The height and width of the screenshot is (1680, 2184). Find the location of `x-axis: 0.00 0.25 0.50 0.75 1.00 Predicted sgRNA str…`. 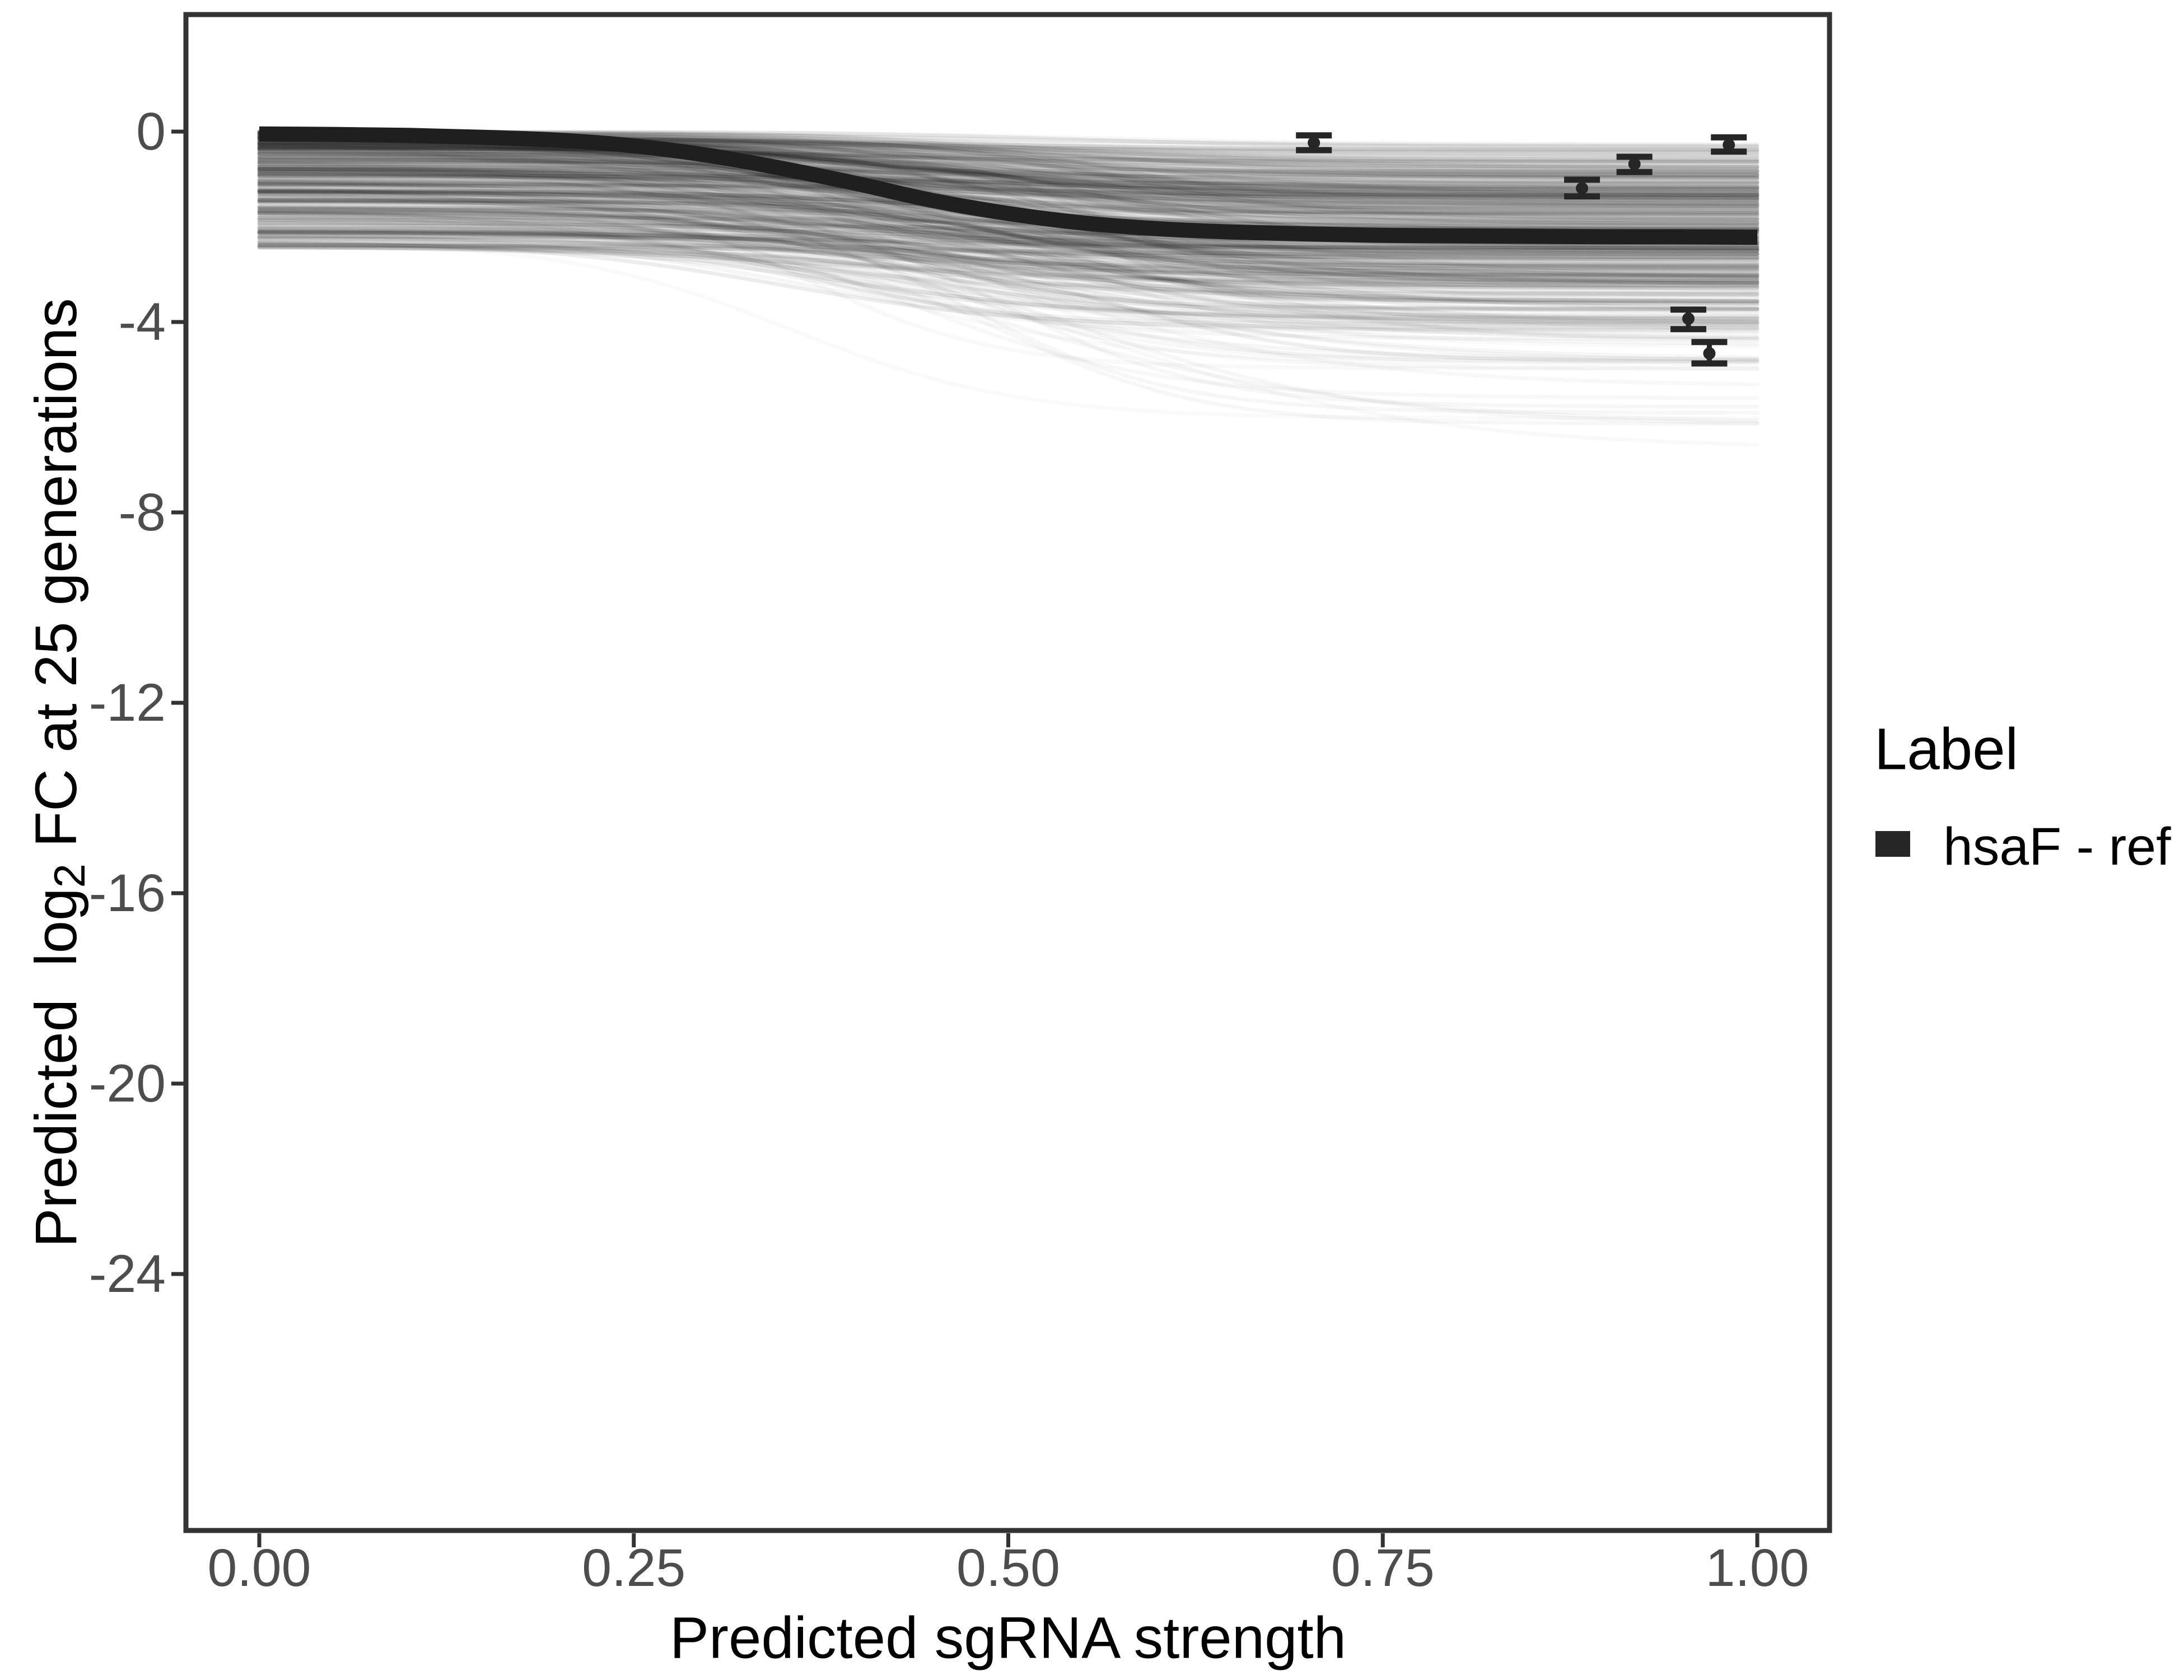

x-axis: 0.00 0.25 0.50 0.75 1.00 Predicted sgRNA str… is located at coordinates (1009, 1602).